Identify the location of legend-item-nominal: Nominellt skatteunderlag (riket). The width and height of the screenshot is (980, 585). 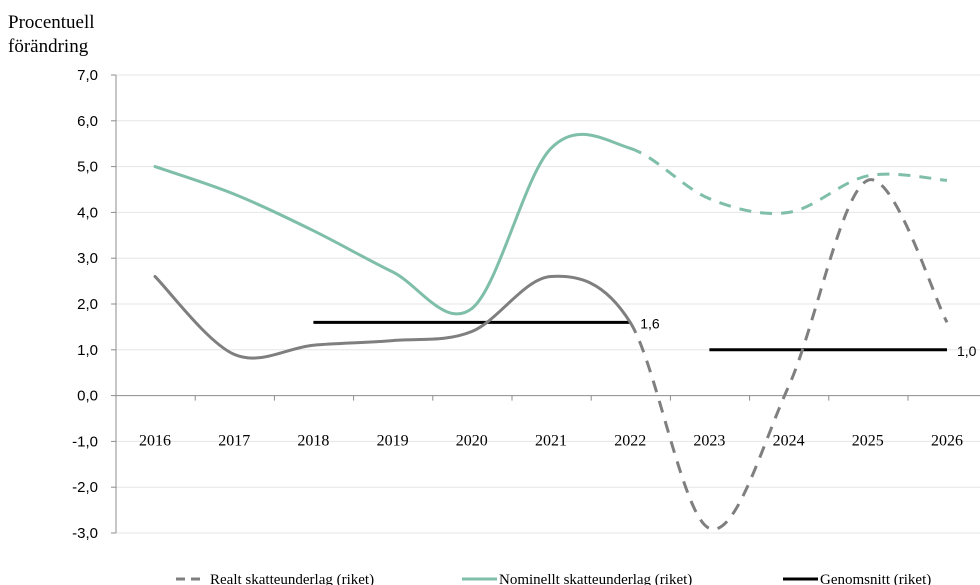
(577, 578).